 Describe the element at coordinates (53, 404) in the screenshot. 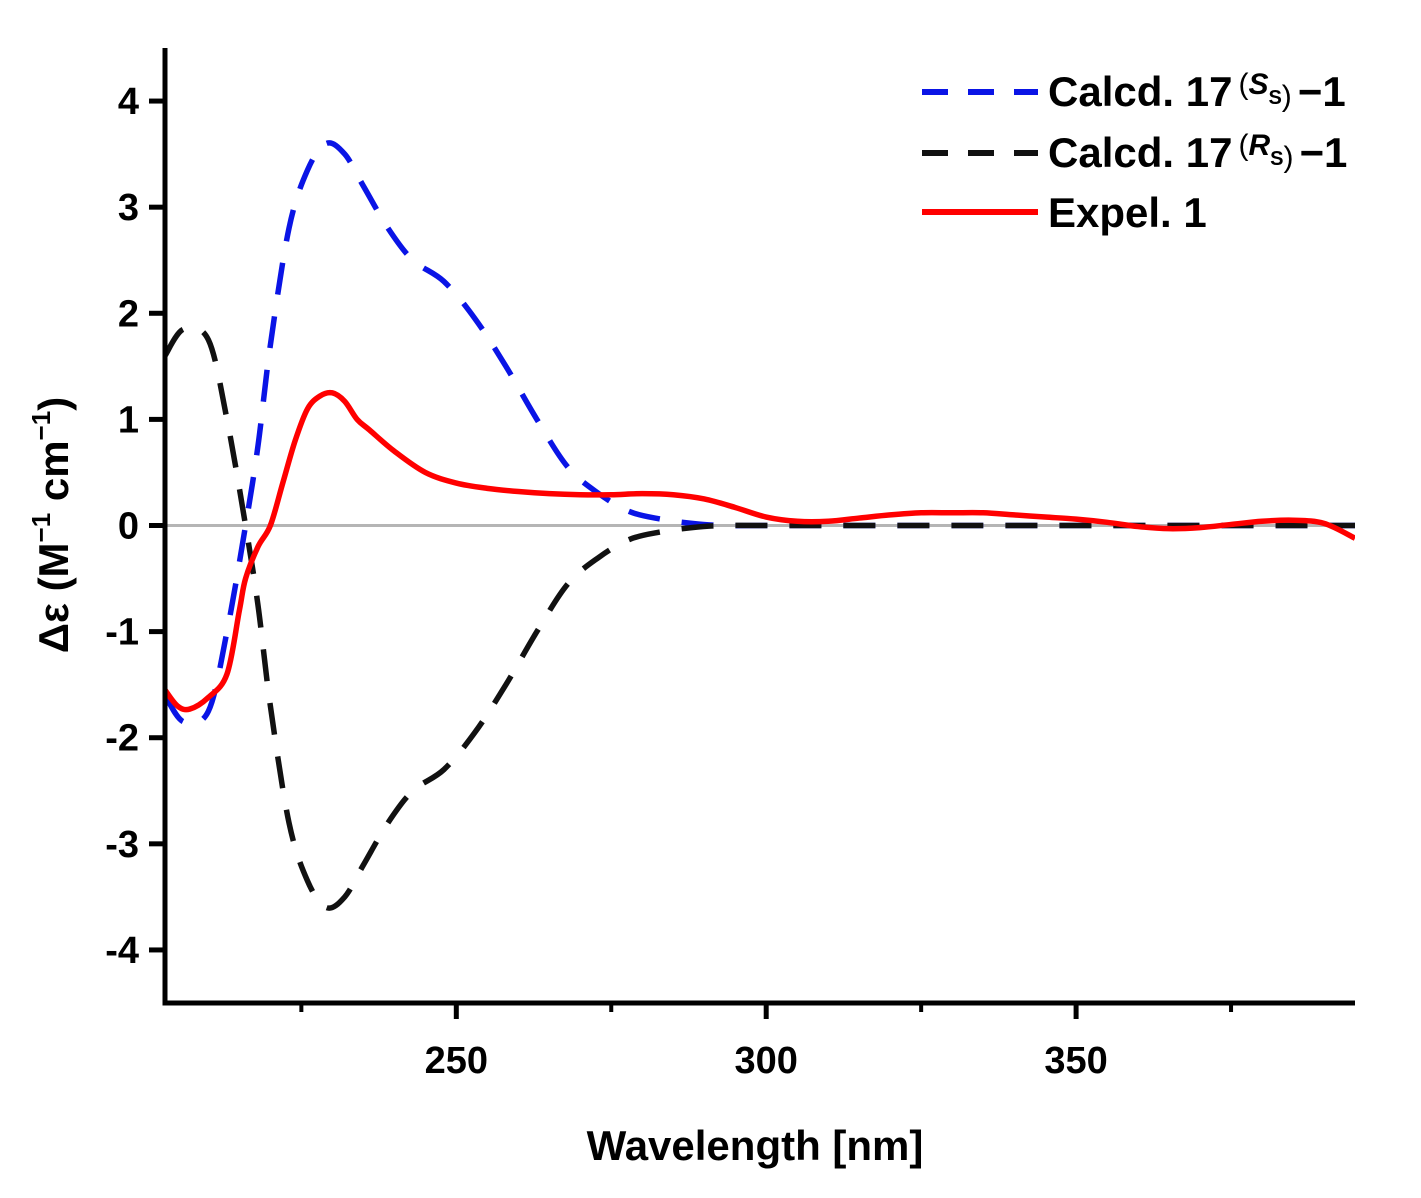

I see `y-title-suffix: )` at that location.